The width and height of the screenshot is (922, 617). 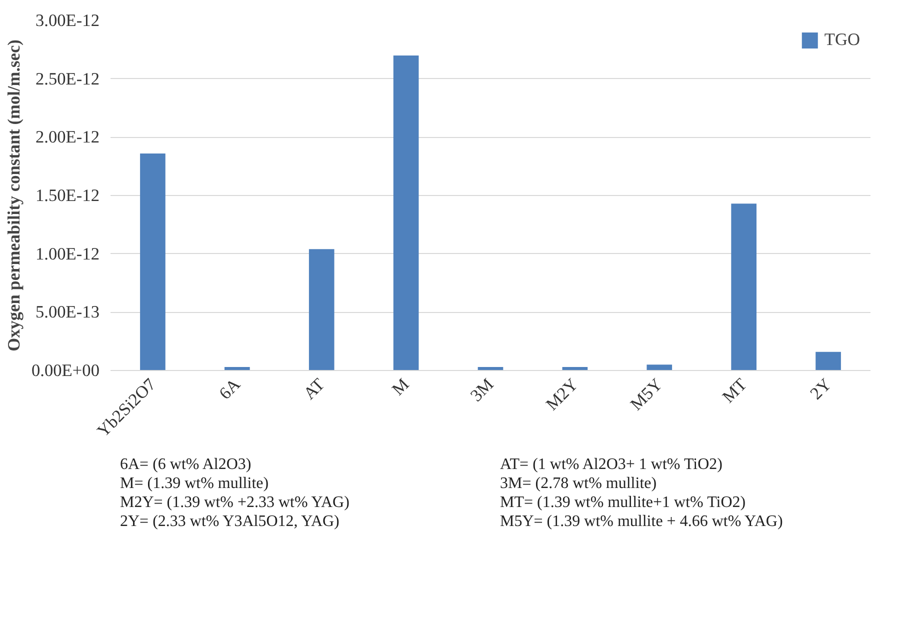 I want to click on text: AT= (1 wt% Al2O3+ 1 wt% TiO2), so click(x=612, y=464).